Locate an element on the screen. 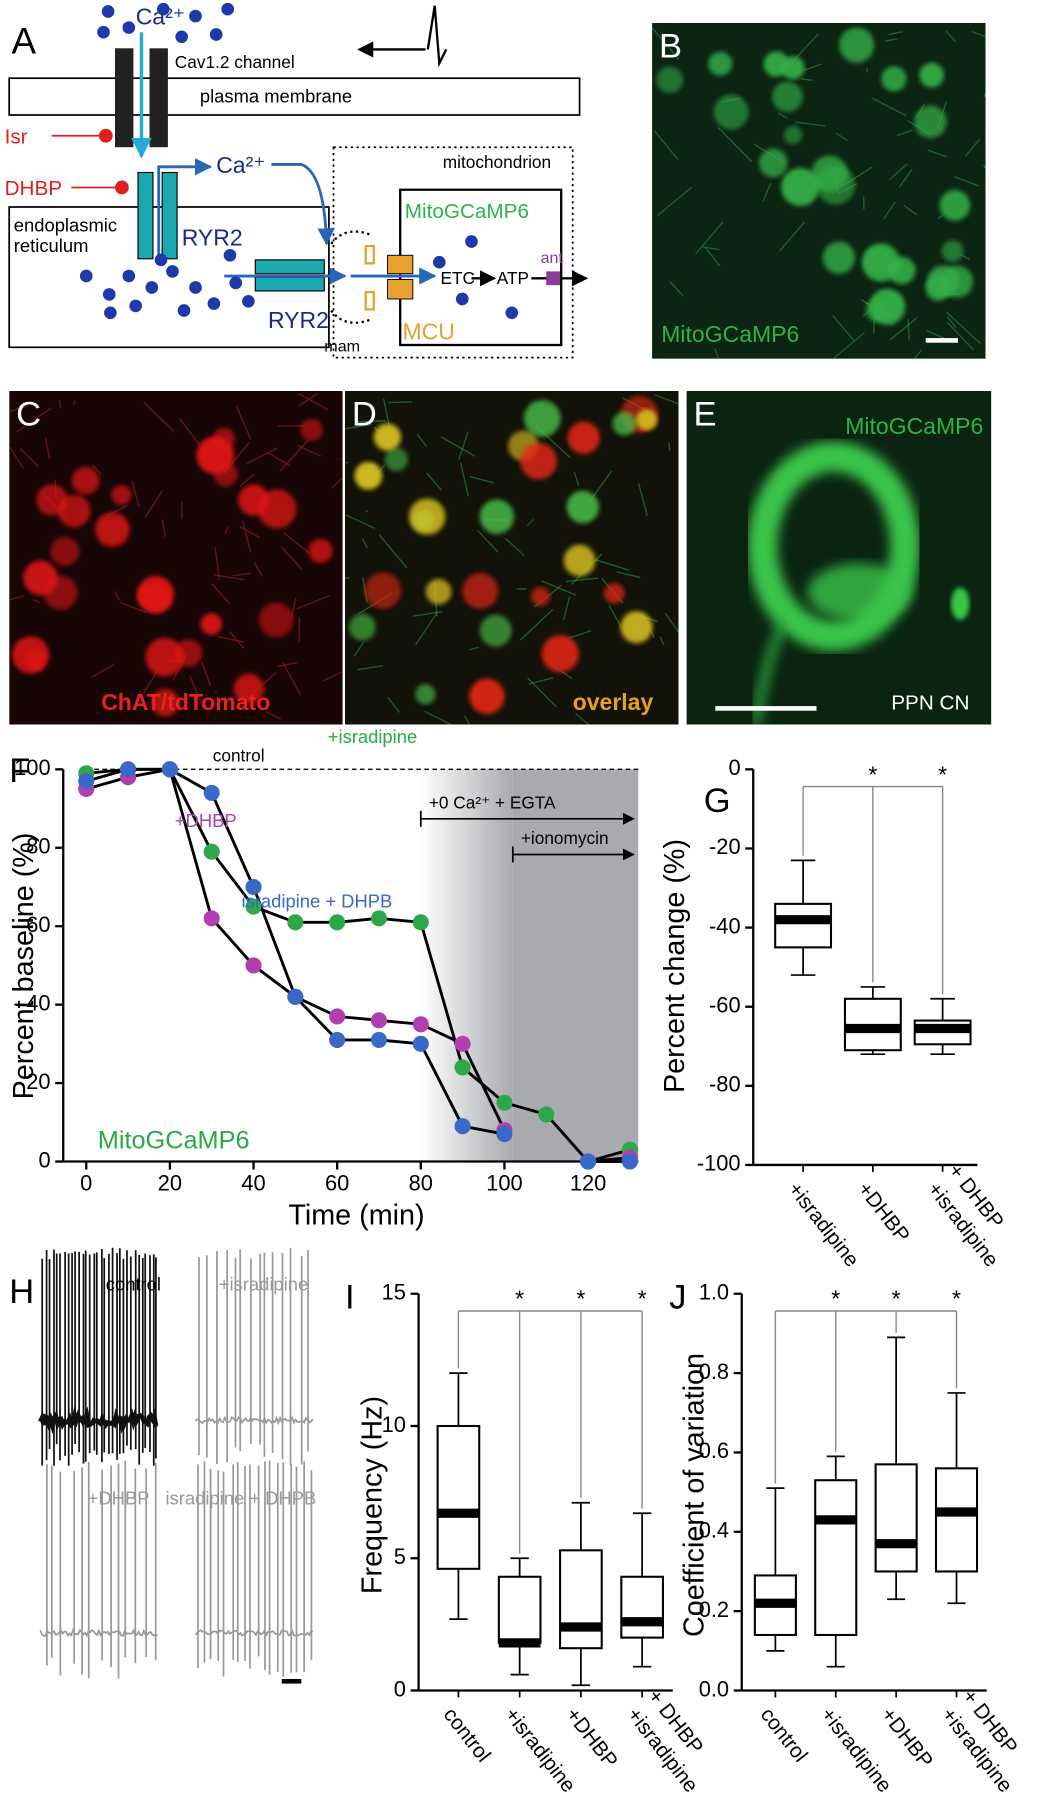 The image size is (1047, 1800). x-tick-label: control is located at coordinates (467, 1734).